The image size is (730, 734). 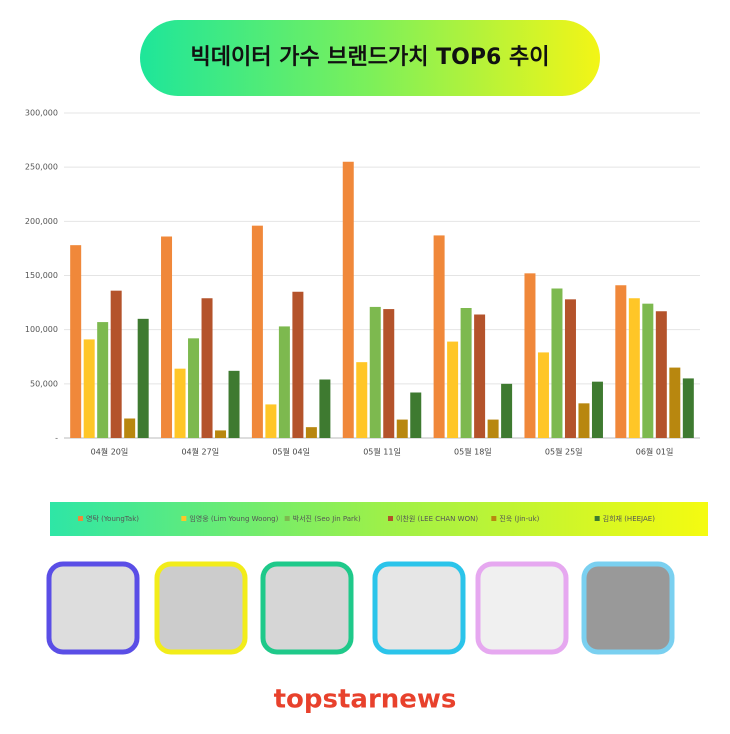 I want to click on x-tick-label: 05월 18일, so click(x=473, y=452).